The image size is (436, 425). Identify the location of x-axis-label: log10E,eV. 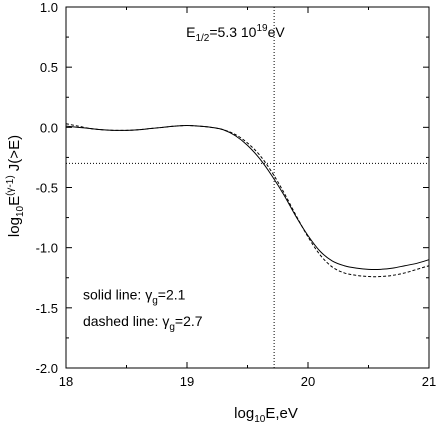
(266, 415).